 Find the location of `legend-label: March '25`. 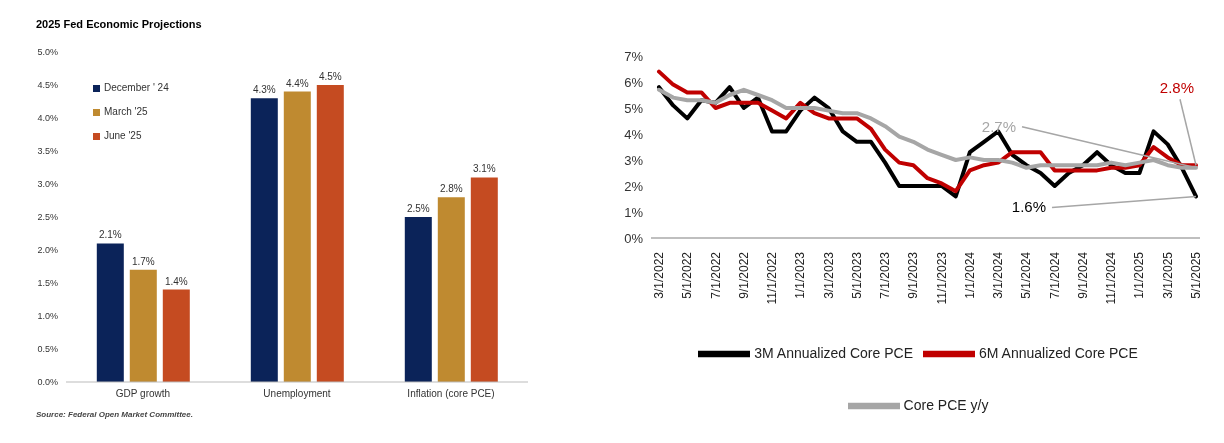

legend-label: March '25 is located at coordinates (126, 111).